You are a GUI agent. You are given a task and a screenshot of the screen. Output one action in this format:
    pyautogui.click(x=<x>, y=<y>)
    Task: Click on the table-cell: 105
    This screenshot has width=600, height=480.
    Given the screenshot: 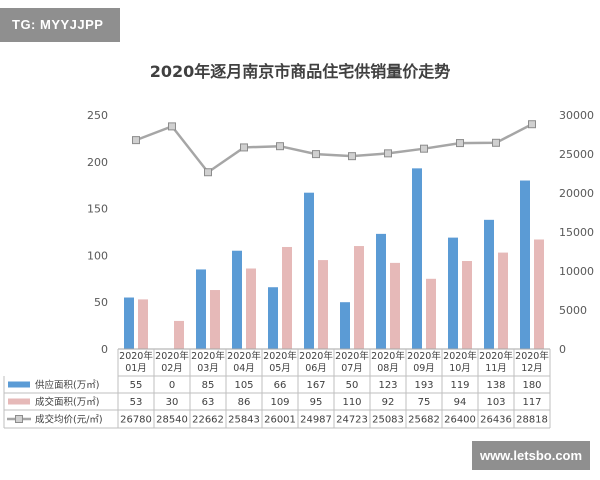 What is the action you would take?
    pyautogui.click(x=243, y=385)
    